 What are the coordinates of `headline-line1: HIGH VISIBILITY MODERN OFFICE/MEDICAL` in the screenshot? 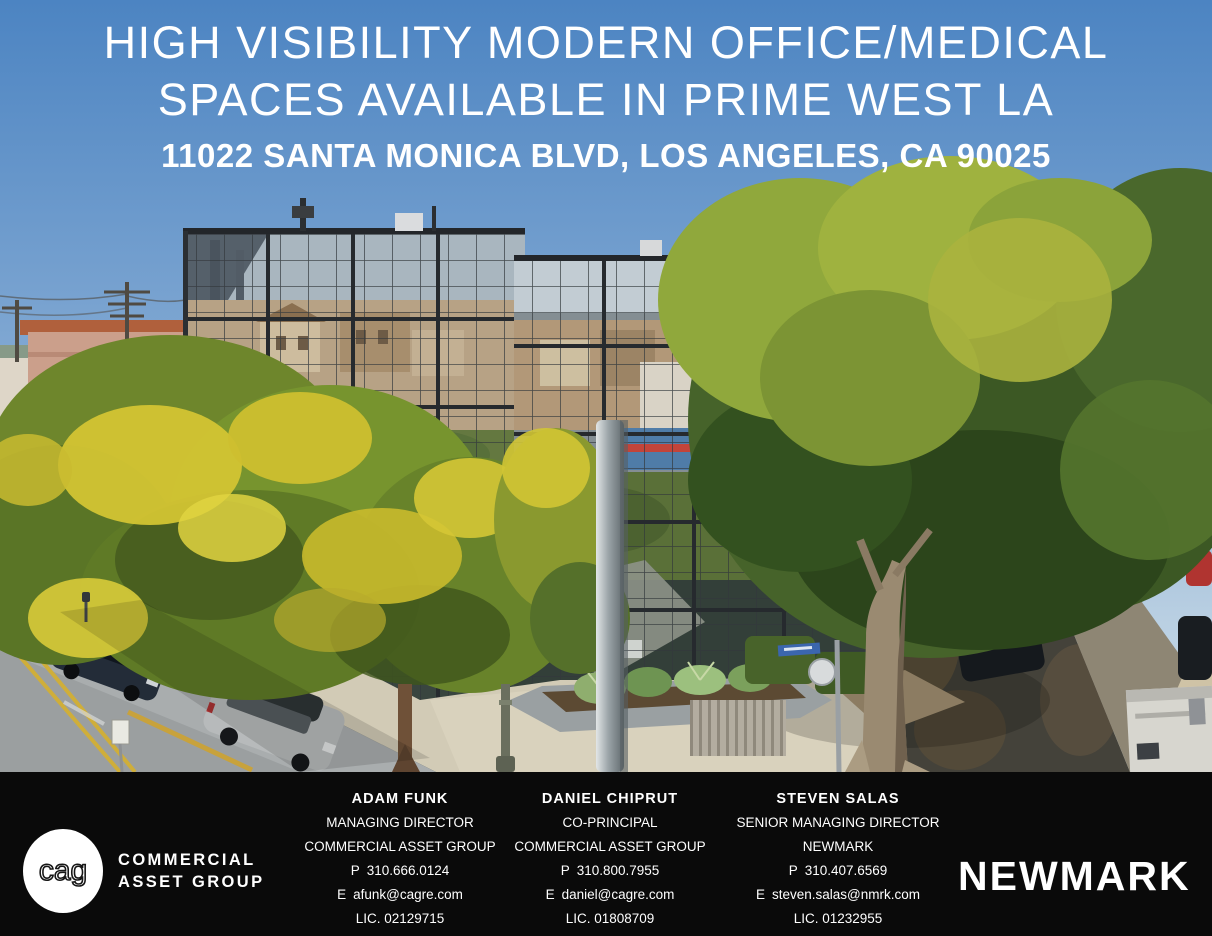 It's located at (606, 42).